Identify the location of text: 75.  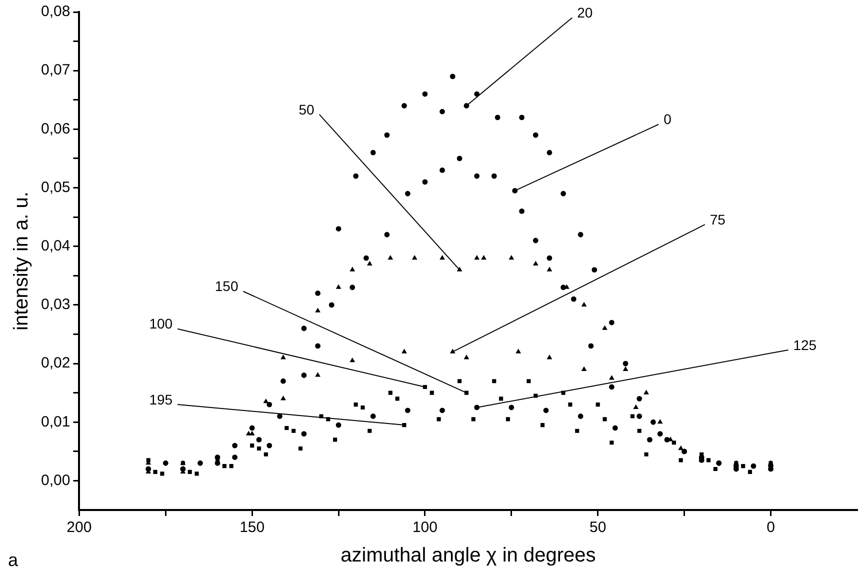
(718, 219).